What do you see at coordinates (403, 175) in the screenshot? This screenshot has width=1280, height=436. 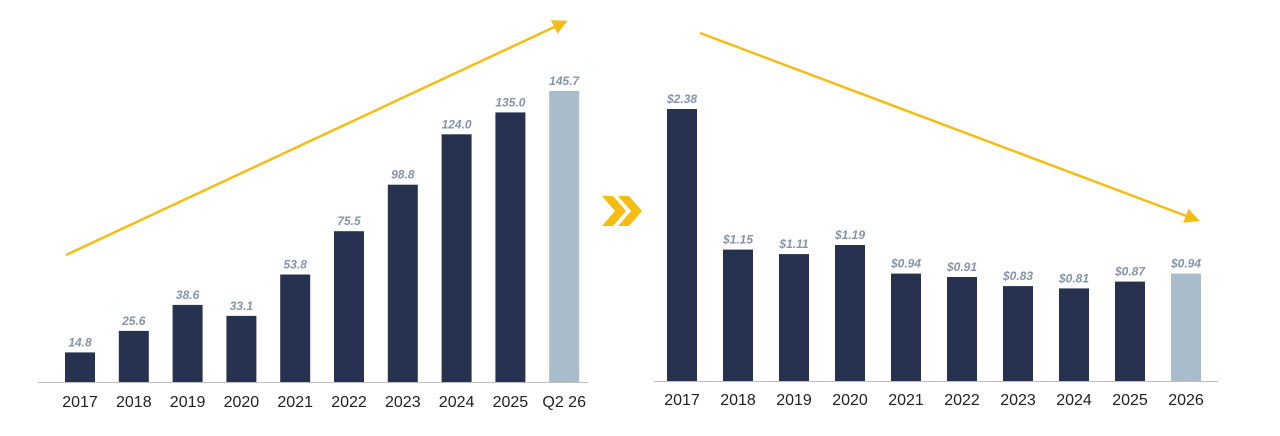 I see `left-value-label: 98.8` at bounding box center [403, 175].